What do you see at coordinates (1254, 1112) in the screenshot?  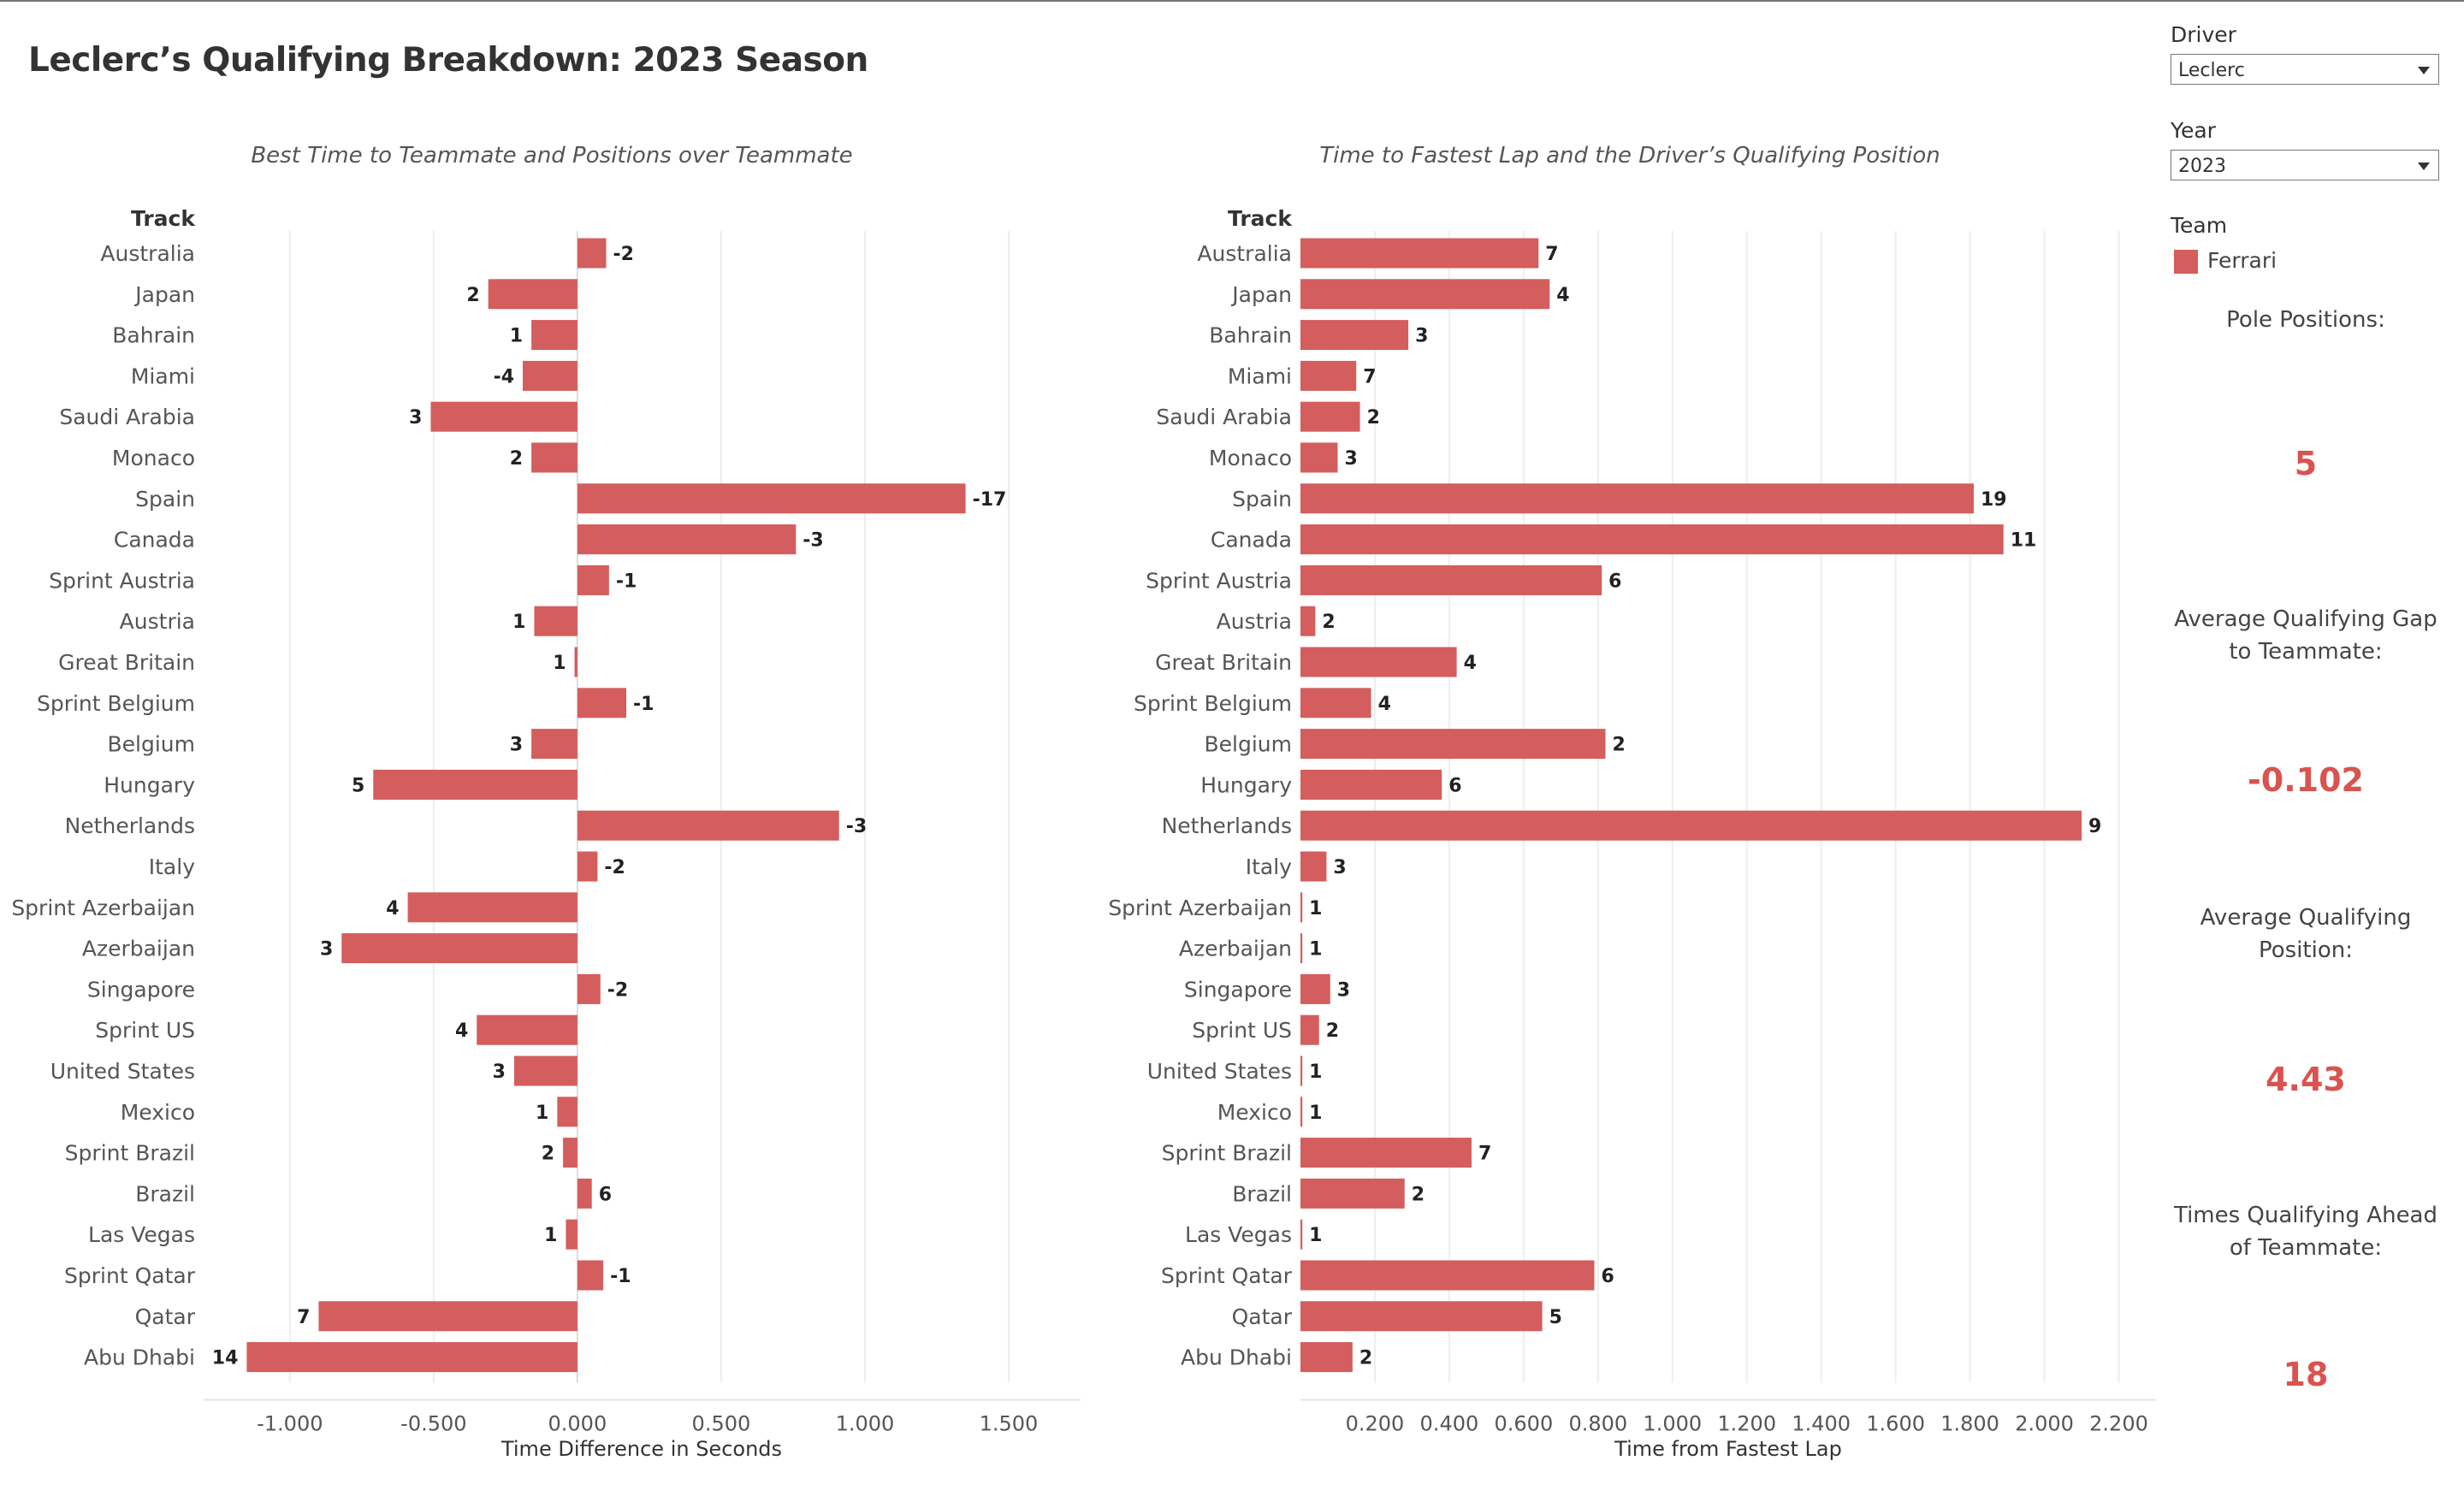 I see `category-label: Mexico` at bounding box center [1254, 1112].